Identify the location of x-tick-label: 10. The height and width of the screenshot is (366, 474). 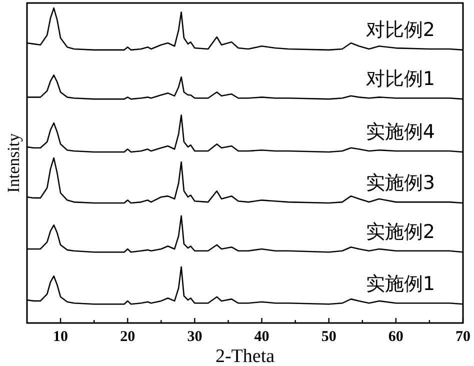
(60, 337).